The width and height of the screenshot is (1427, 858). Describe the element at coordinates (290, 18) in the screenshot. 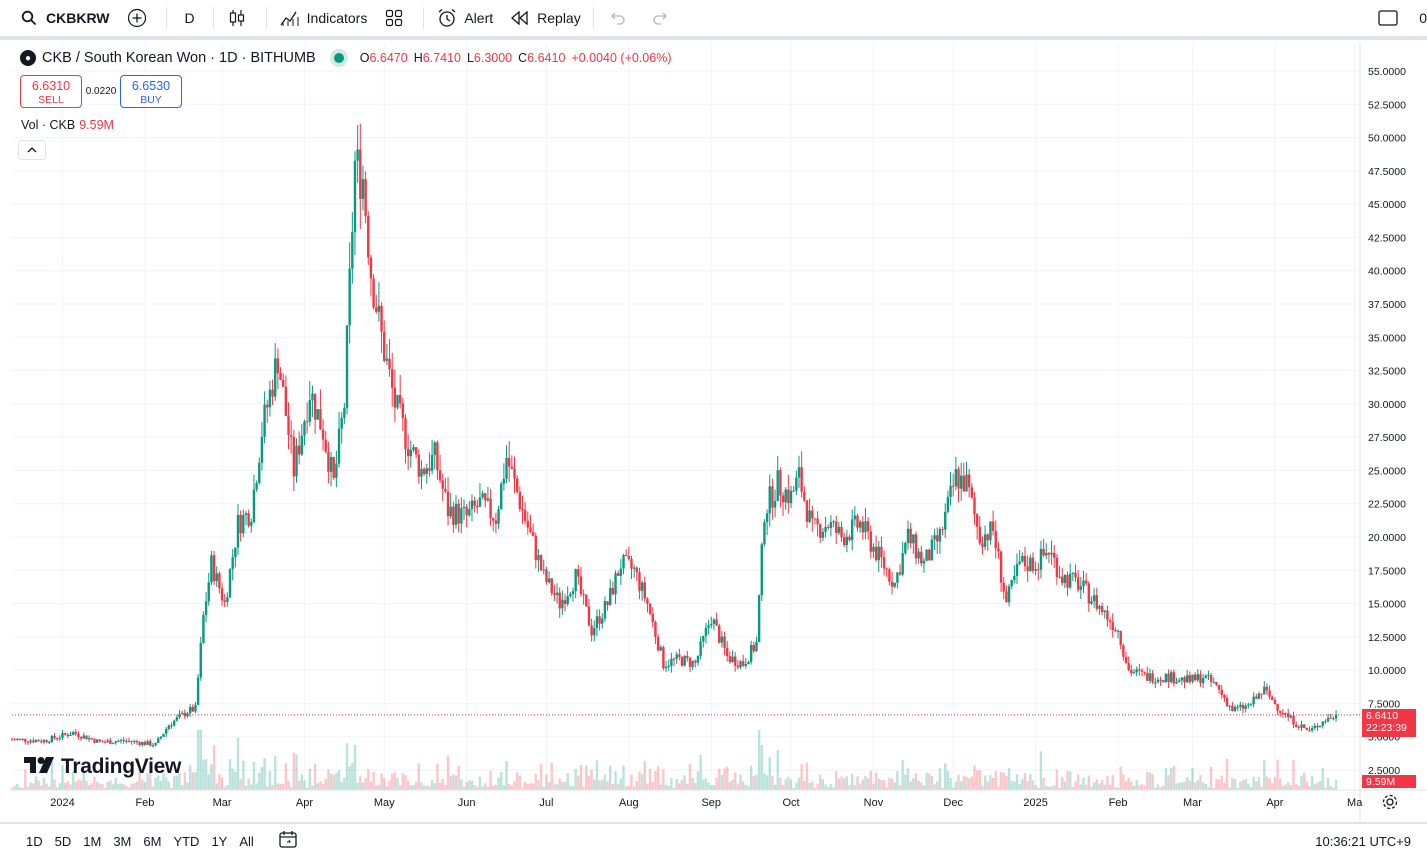

I see `indicators-icon` at that location.